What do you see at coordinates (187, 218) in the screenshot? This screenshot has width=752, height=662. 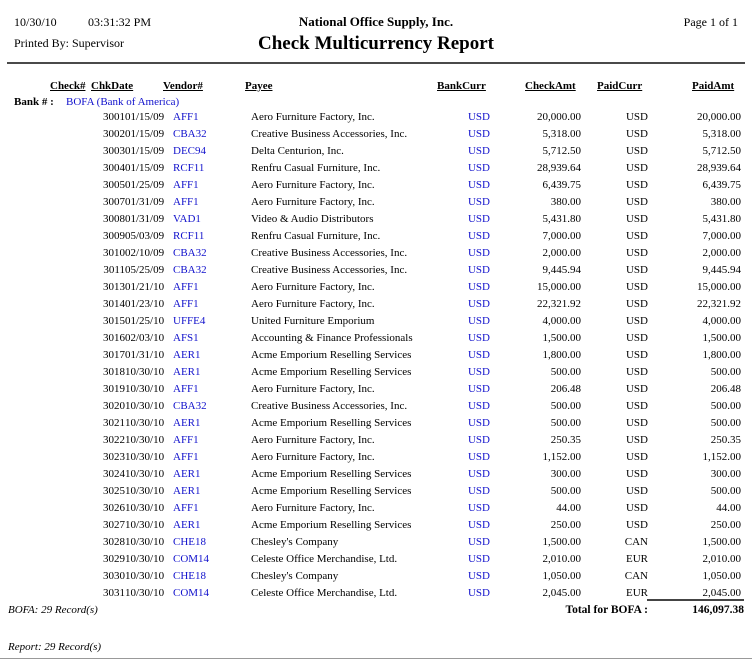 I see `vendor-code-cell: VAD1` at bounding box center [187, 218].